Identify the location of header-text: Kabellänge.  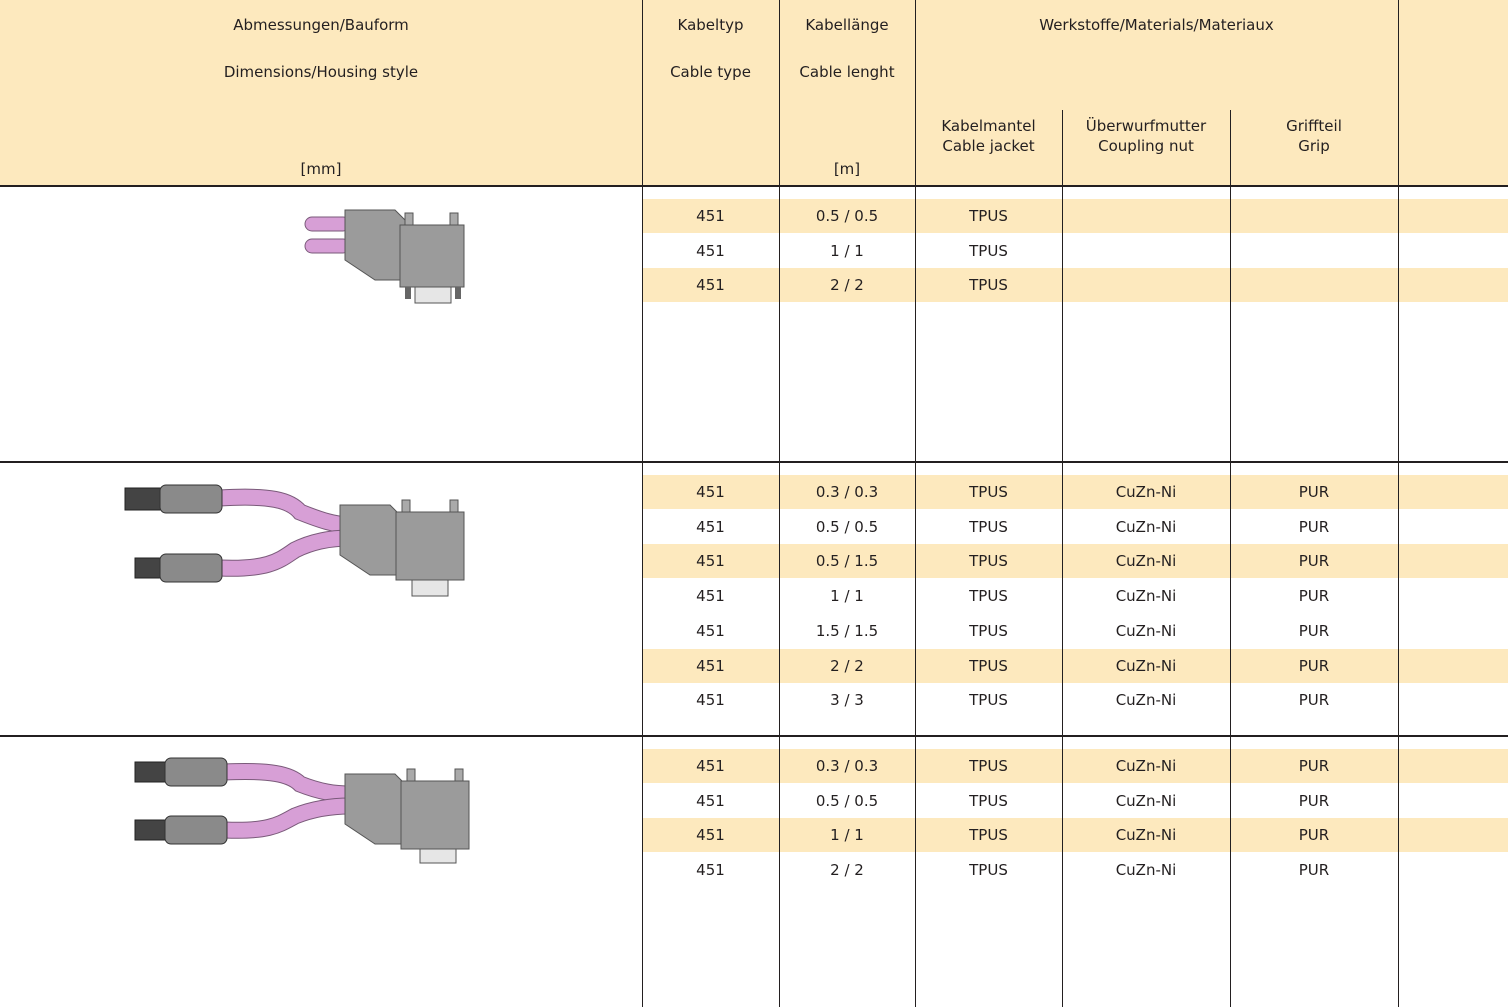
(847, 25).